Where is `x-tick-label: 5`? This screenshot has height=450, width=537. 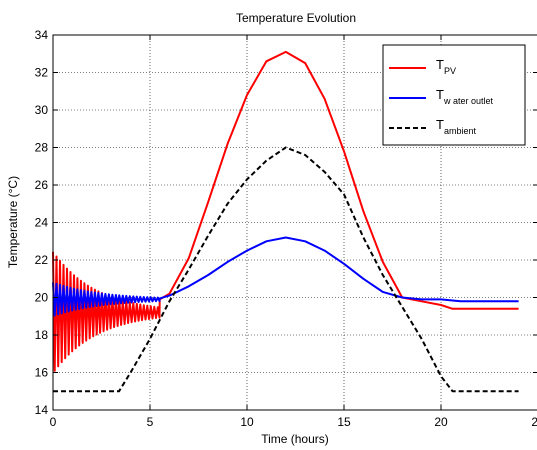 x-tick-label: 5 is located at coordinates (150, 422).